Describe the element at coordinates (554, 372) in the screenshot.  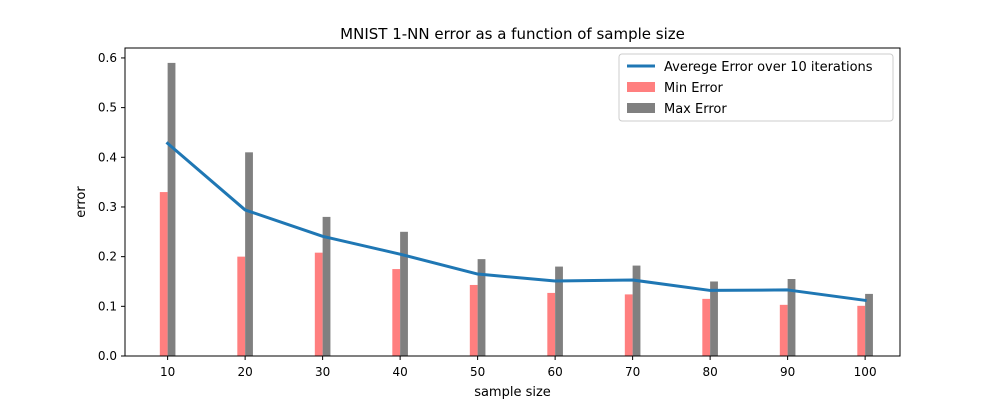
I see `x-tick-label: 60` at that location.